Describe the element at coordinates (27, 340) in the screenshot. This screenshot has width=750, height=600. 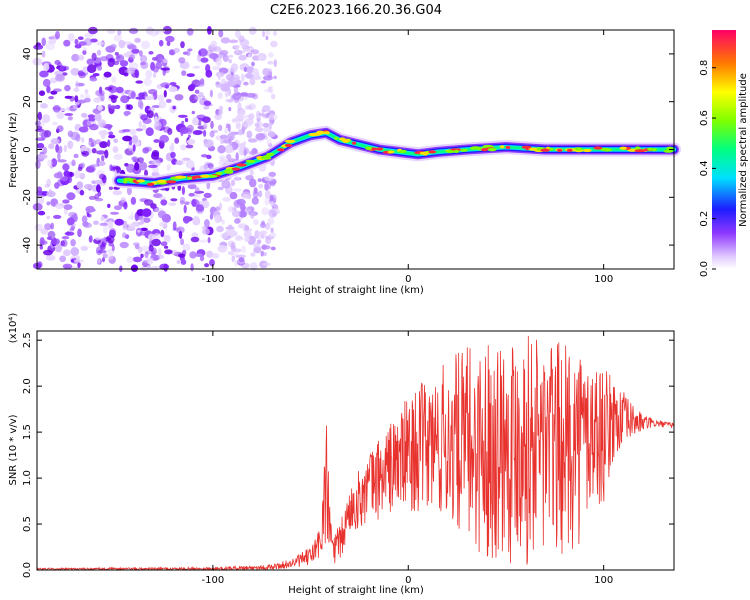
I see `y-tick-label: 2.5` at that location.